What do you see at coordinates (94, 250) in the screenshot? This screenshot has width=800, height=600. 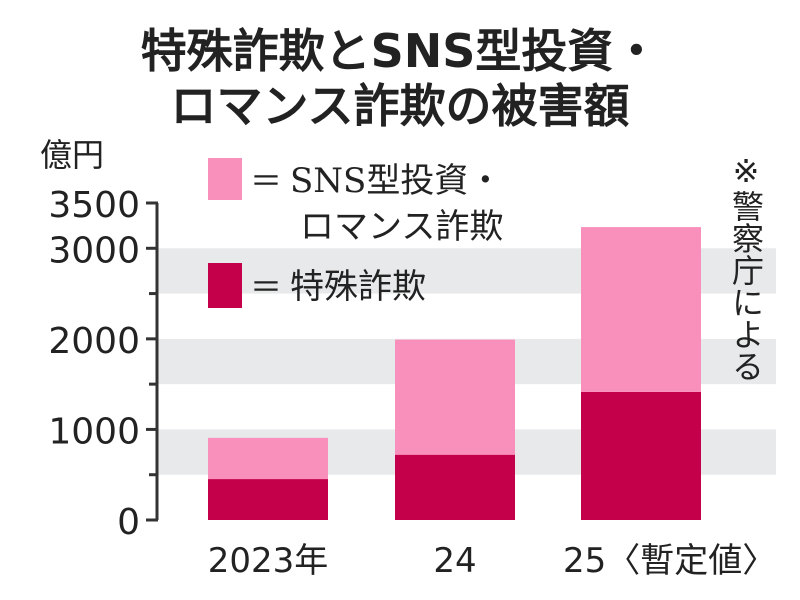 I see `y-tick-label: 3000` at bounding box center [94, 250].